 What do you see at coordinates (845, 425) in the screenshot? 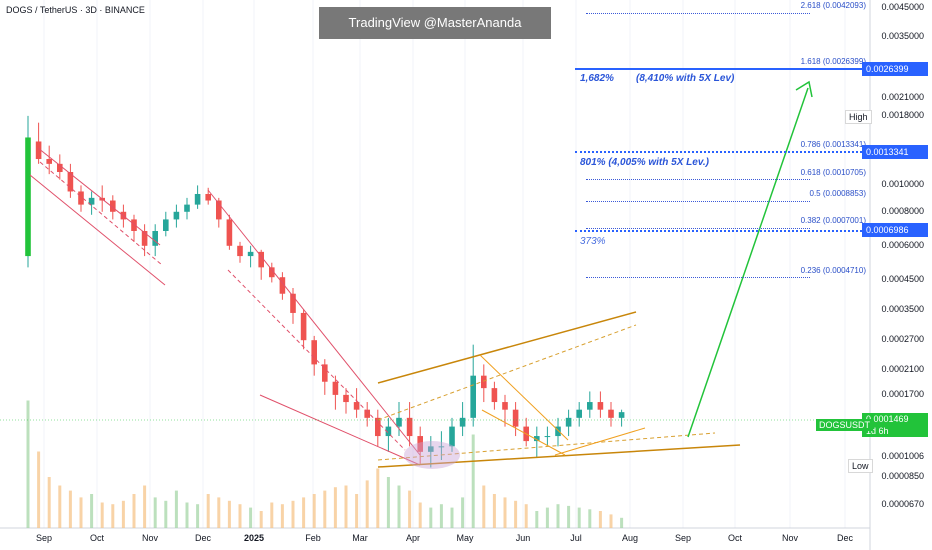
I see `ticker-tag: DOGSUSDT` at bounding box center [845, 425].